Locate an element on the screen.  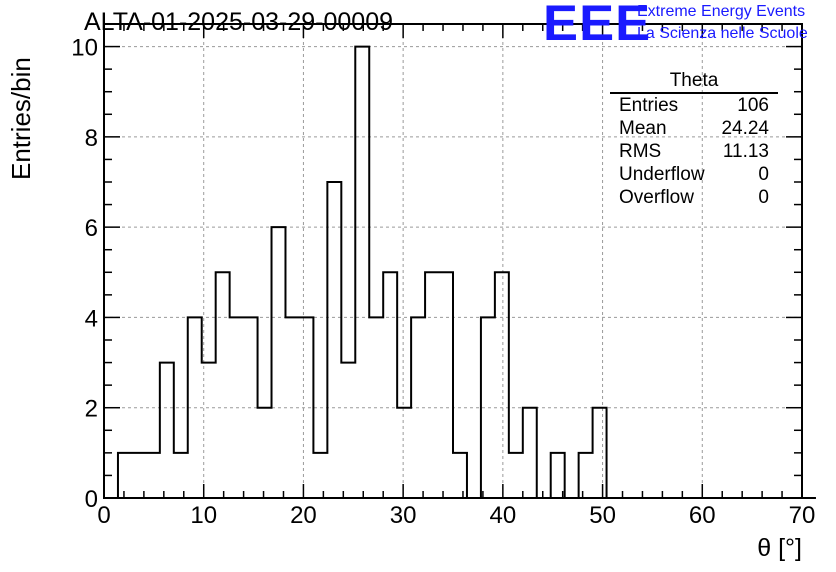
stats-label: Mean is located at coordinates (643, 128).